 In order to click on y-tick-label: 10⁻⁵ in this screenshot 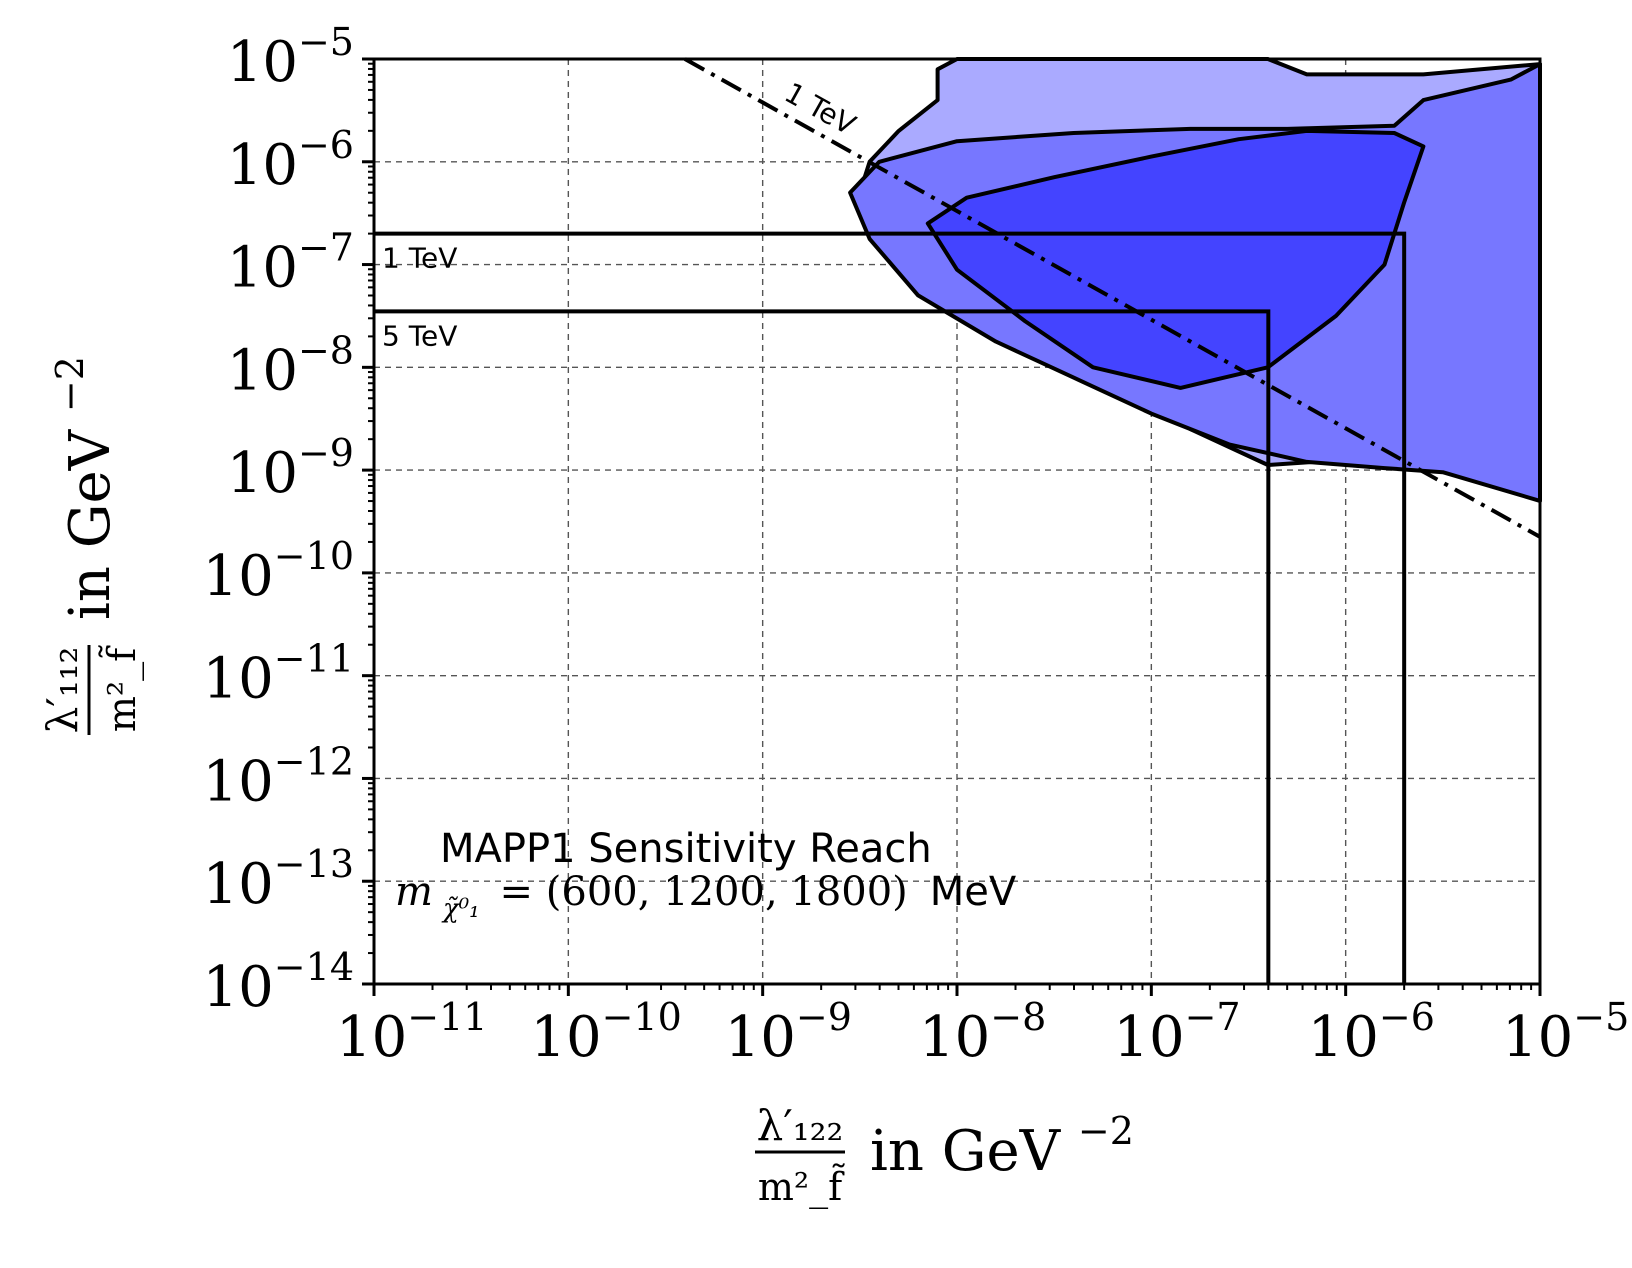, I will do `click(290, 57)`.